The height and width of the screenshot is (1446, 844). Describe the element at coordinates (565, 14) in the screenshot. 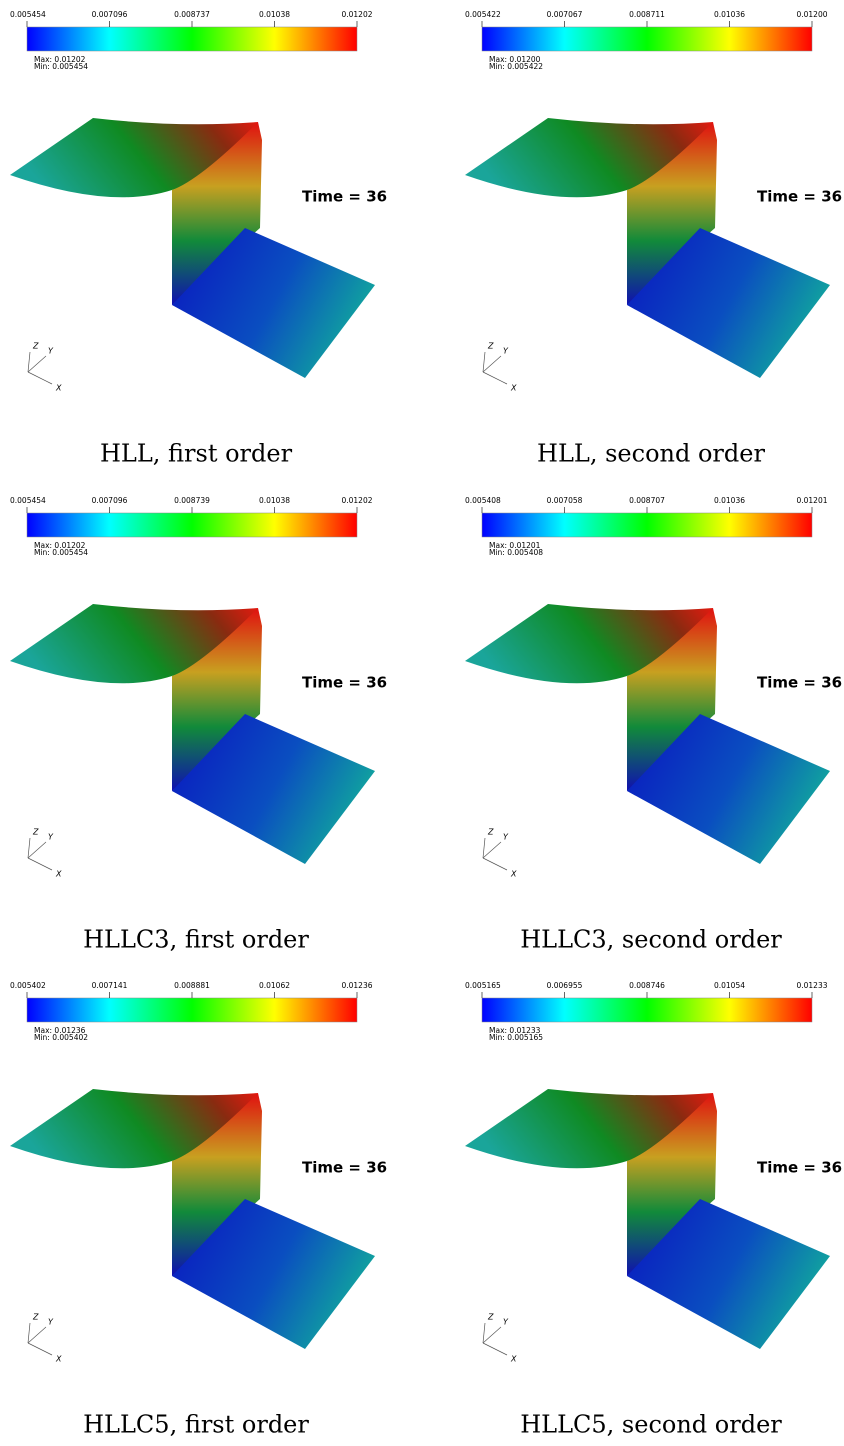

I see `colorbar-tick-label: 0.007067` at that location.